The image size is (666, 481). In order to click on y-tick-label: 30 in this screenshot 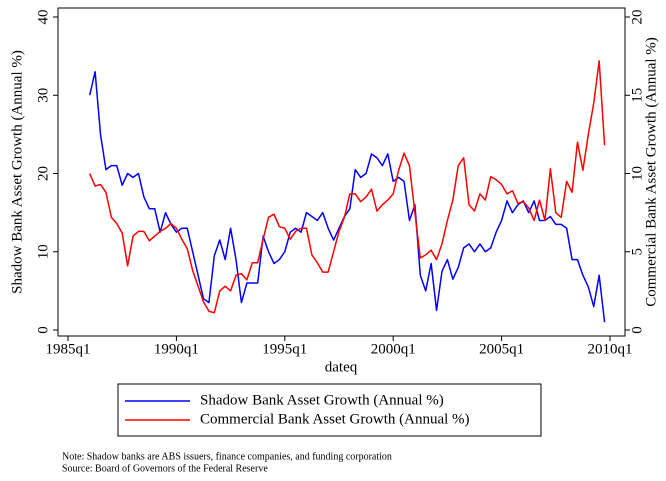, I will do `click(43, 95)`.